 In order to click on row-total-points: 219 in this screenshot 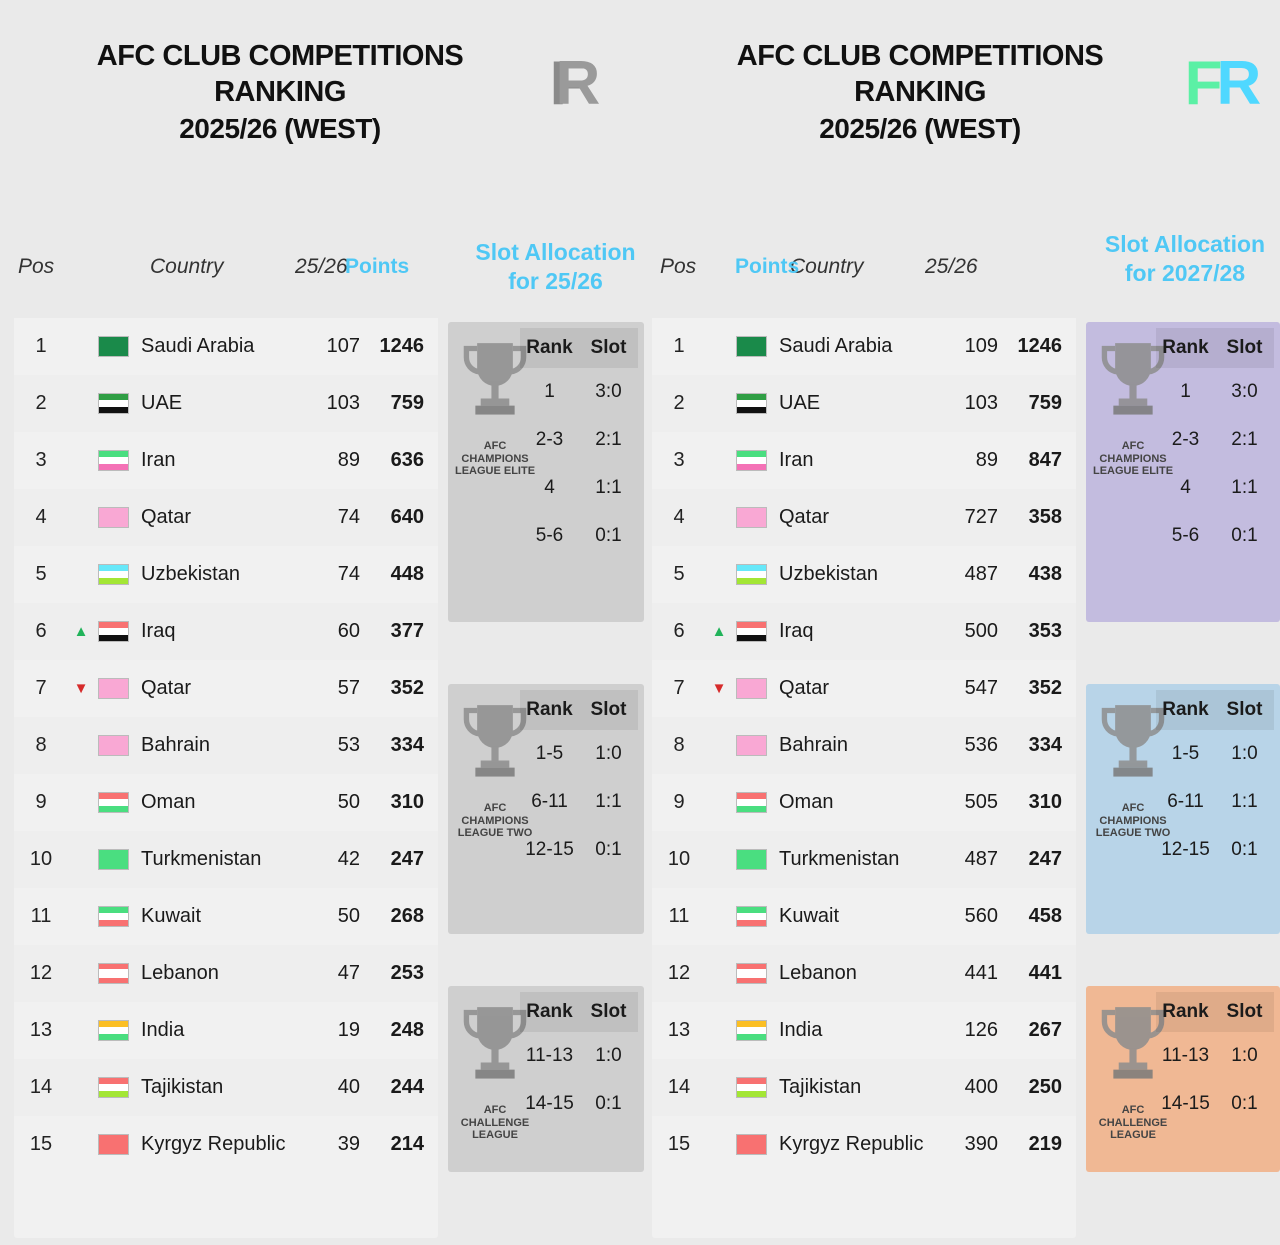, I will do `click(1045, 1144)`.